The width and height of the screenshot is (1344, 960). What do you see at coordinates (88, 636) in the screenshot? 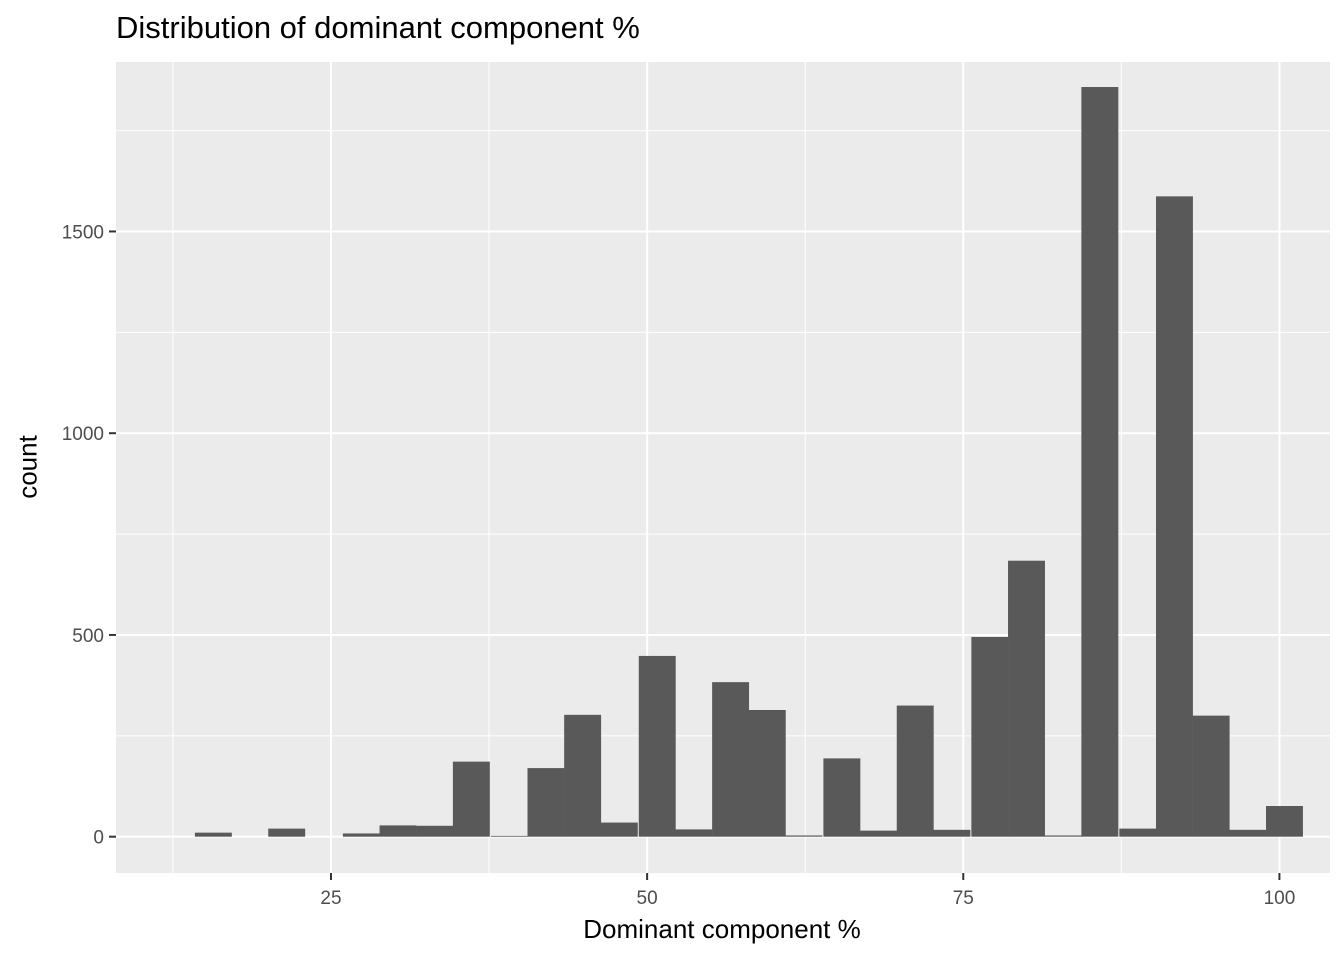
I see `y-tick-label: 500` at bounding box center [88, 636].